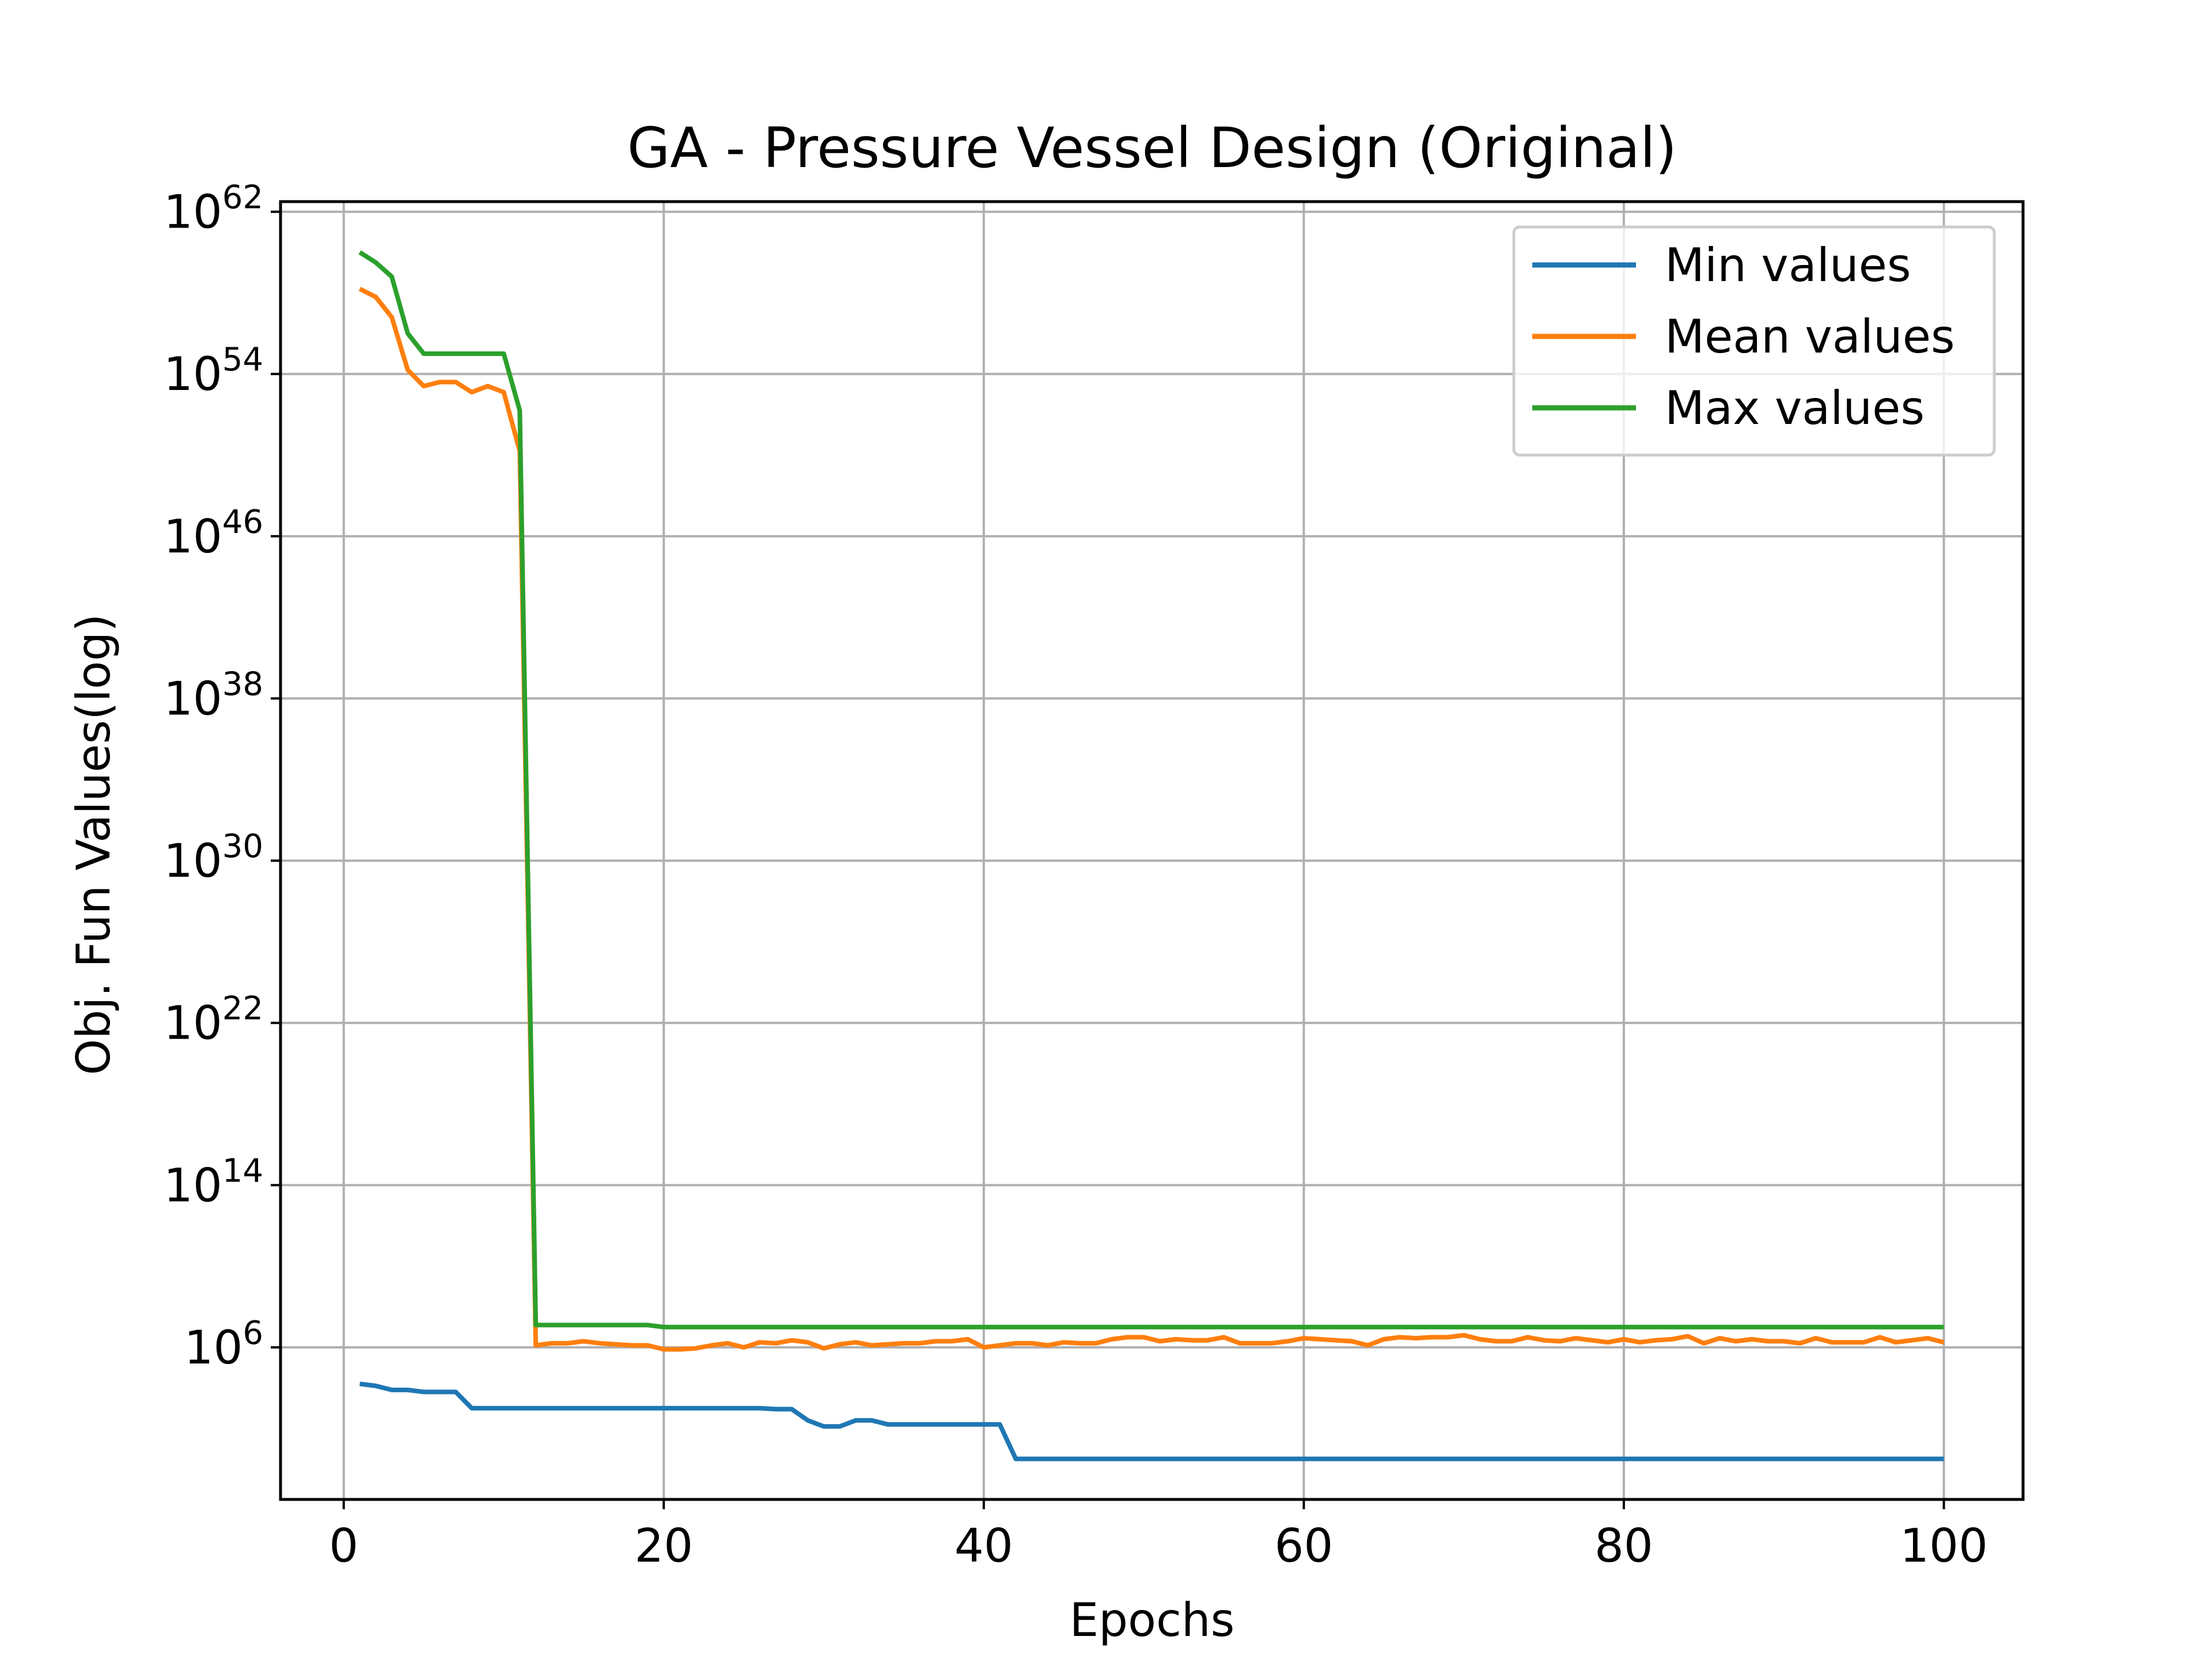 The height and width of the screenshot is (1659, 2212). I want to click on y-tick-label: 106, so click(223, 1344).